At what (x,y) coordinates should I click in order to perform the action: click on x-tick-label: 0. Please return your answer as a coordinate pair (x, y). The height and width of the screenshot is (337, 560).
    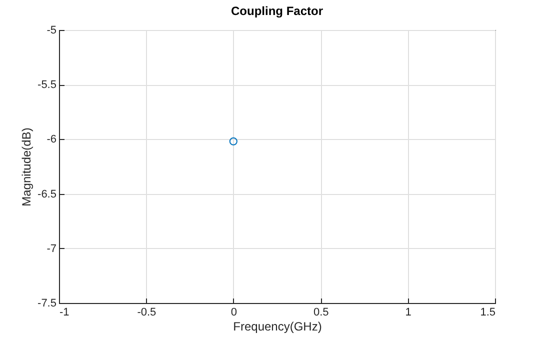
    Looking at the image, I should click on (233, 312).